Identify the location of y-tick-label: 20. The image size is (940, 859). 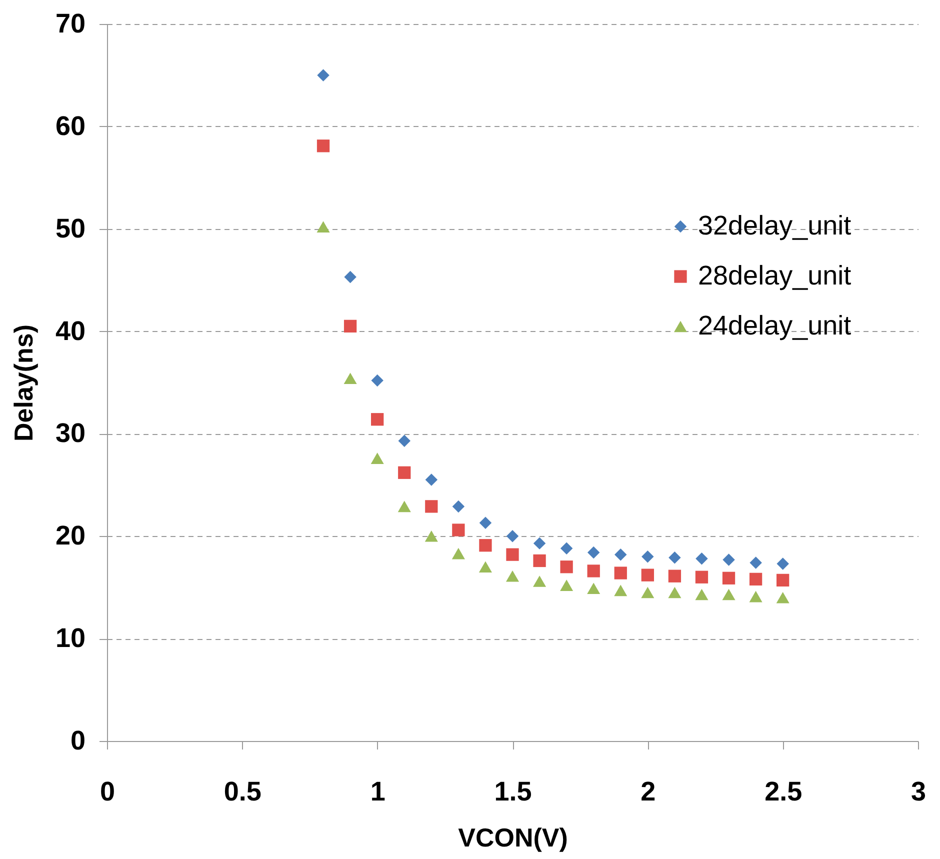
(70, 535).